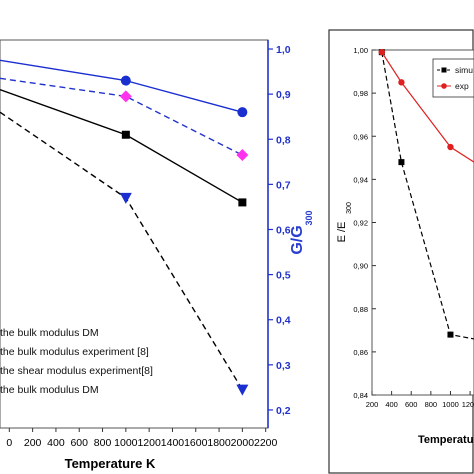 The width and height of the screenshot is (474, 474). Describe the element at coordinates (76, 371) in the screenshot. I see `left-legend-entry-3: the shear modulus experiment[8]` at that location.